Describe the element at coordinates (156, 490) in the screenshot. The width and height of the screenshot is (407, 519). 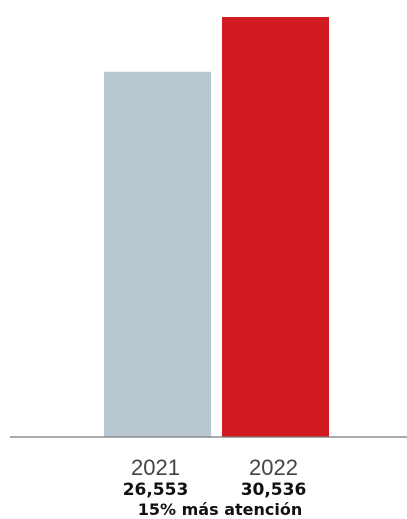
I see `value-label-2021: 26,553` at that location.